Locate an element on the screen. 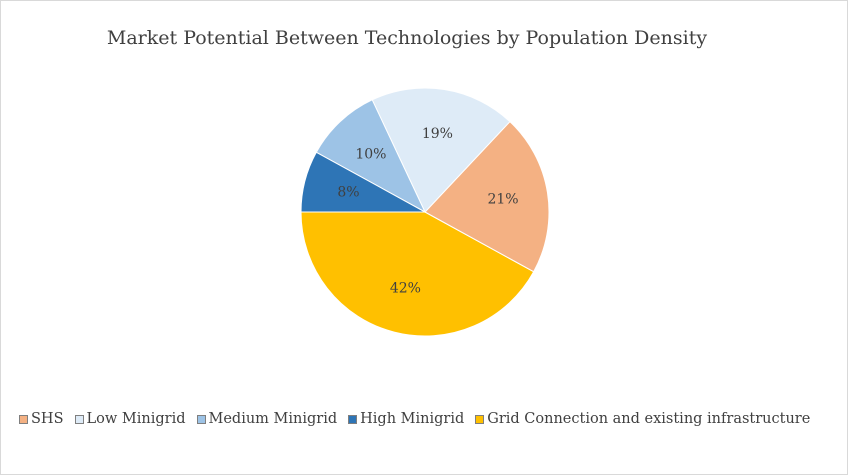  legend-item-low-minigrid: Low Minigrid is located at coordinates (130, 419).